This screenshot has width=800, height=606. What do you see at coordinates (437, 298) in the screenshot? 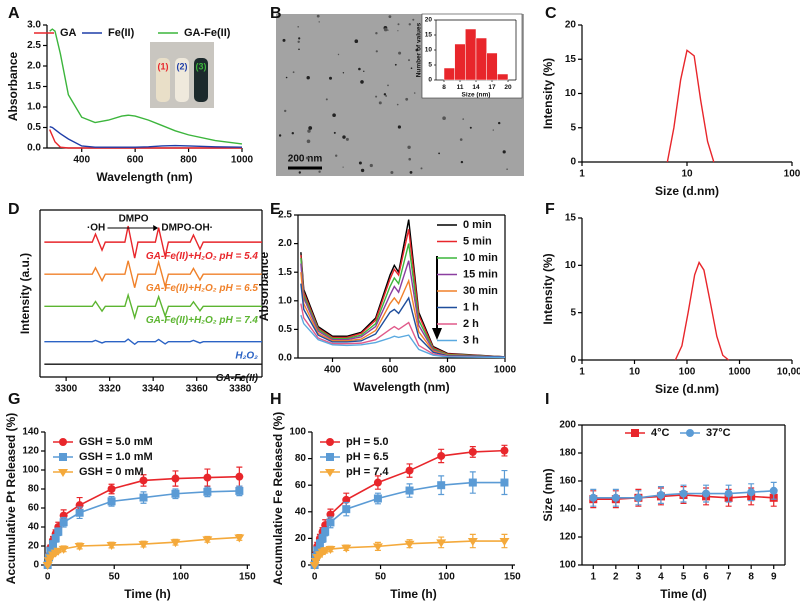
I see `decrease-arrow` at bounding box center [437, 298].